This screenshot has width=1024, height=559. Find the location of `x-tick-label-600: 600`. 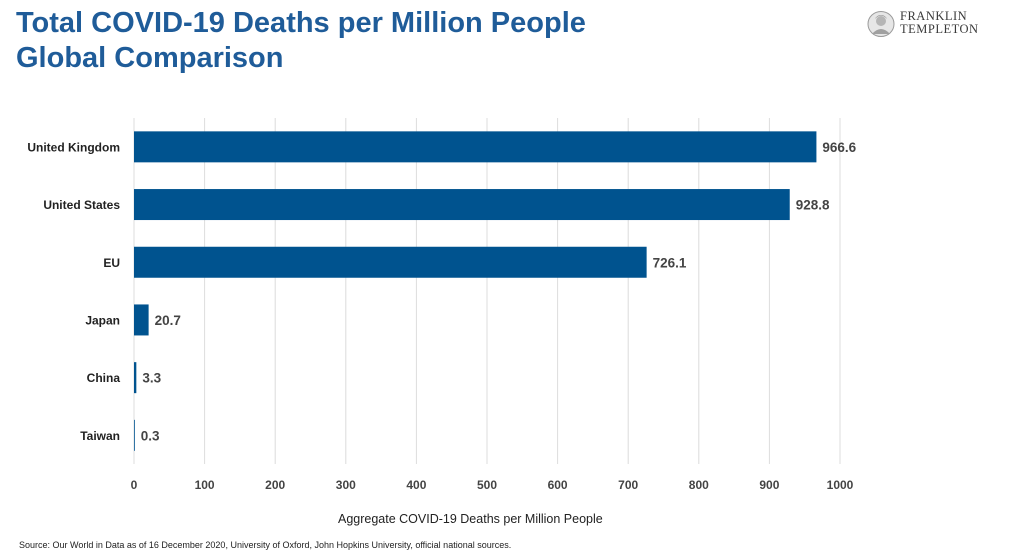

x-tick-label-600: 600 is located at coordinates (558, 485).